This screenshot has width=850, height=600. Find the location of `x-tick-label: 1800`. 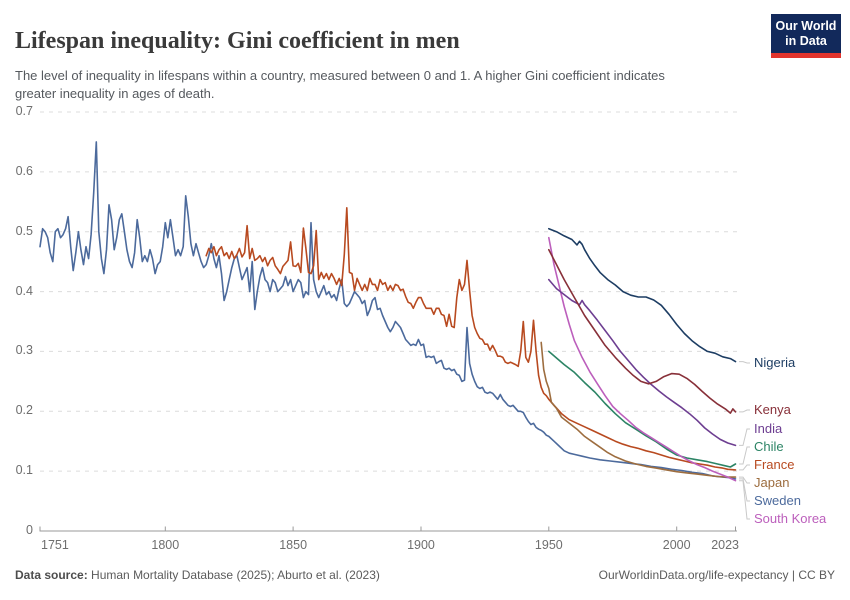

x-tick-label: 1800 is located at coordinates (165, 545).